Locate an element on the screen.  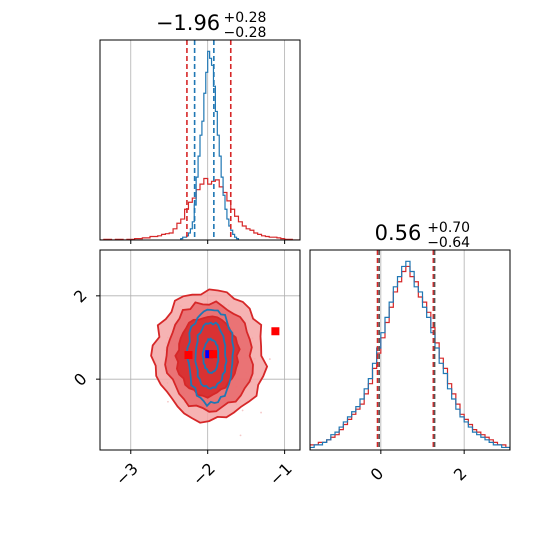
x-tick-label: −1 is located at coordinates (281, 474).